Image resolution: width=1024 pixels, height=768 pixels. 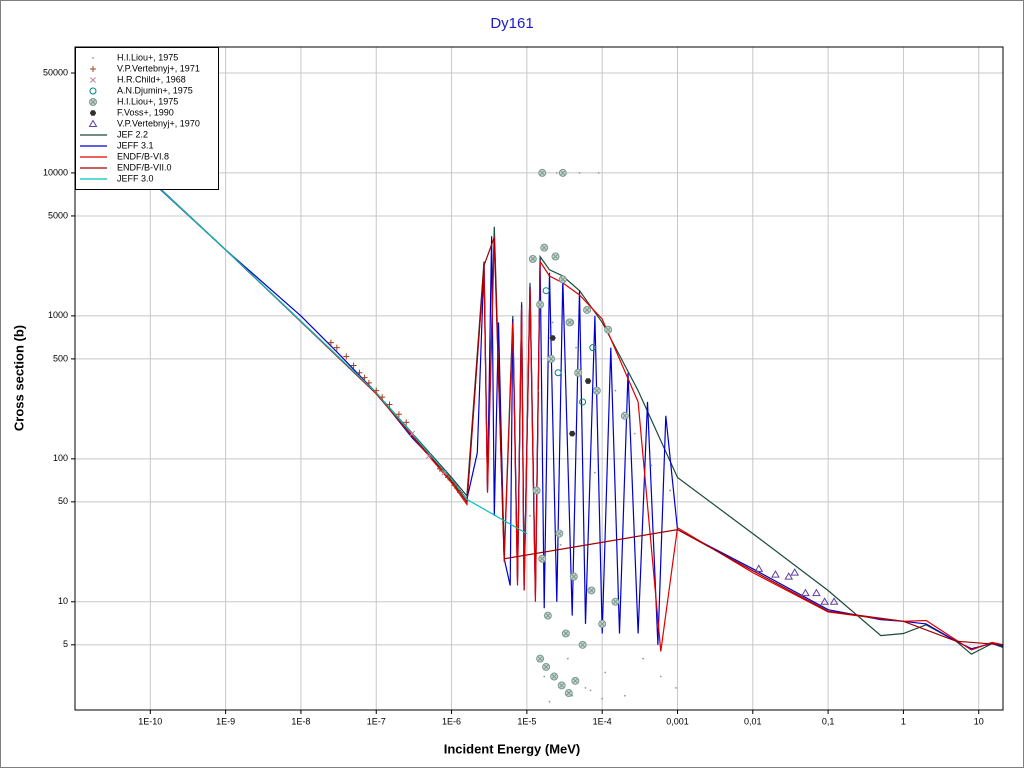 What do you see at coordinates (145, 112) in the screenshot?
I see `legend-label: F.Voss+, 1990` at bounding box center [145, 112].